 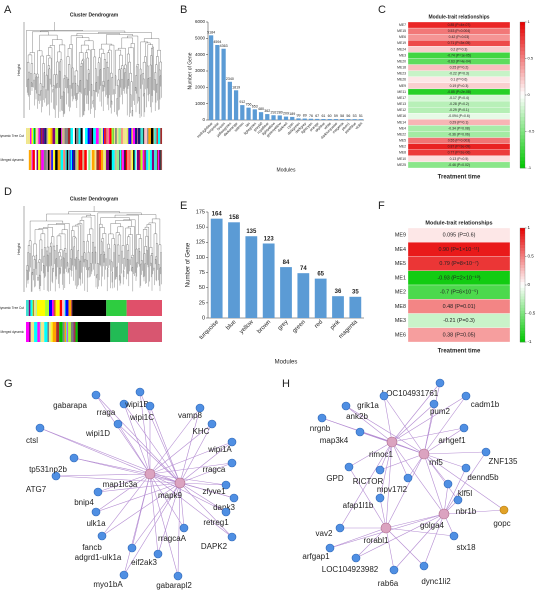 I want to click on dendrogram, so click(x=94, y=70).